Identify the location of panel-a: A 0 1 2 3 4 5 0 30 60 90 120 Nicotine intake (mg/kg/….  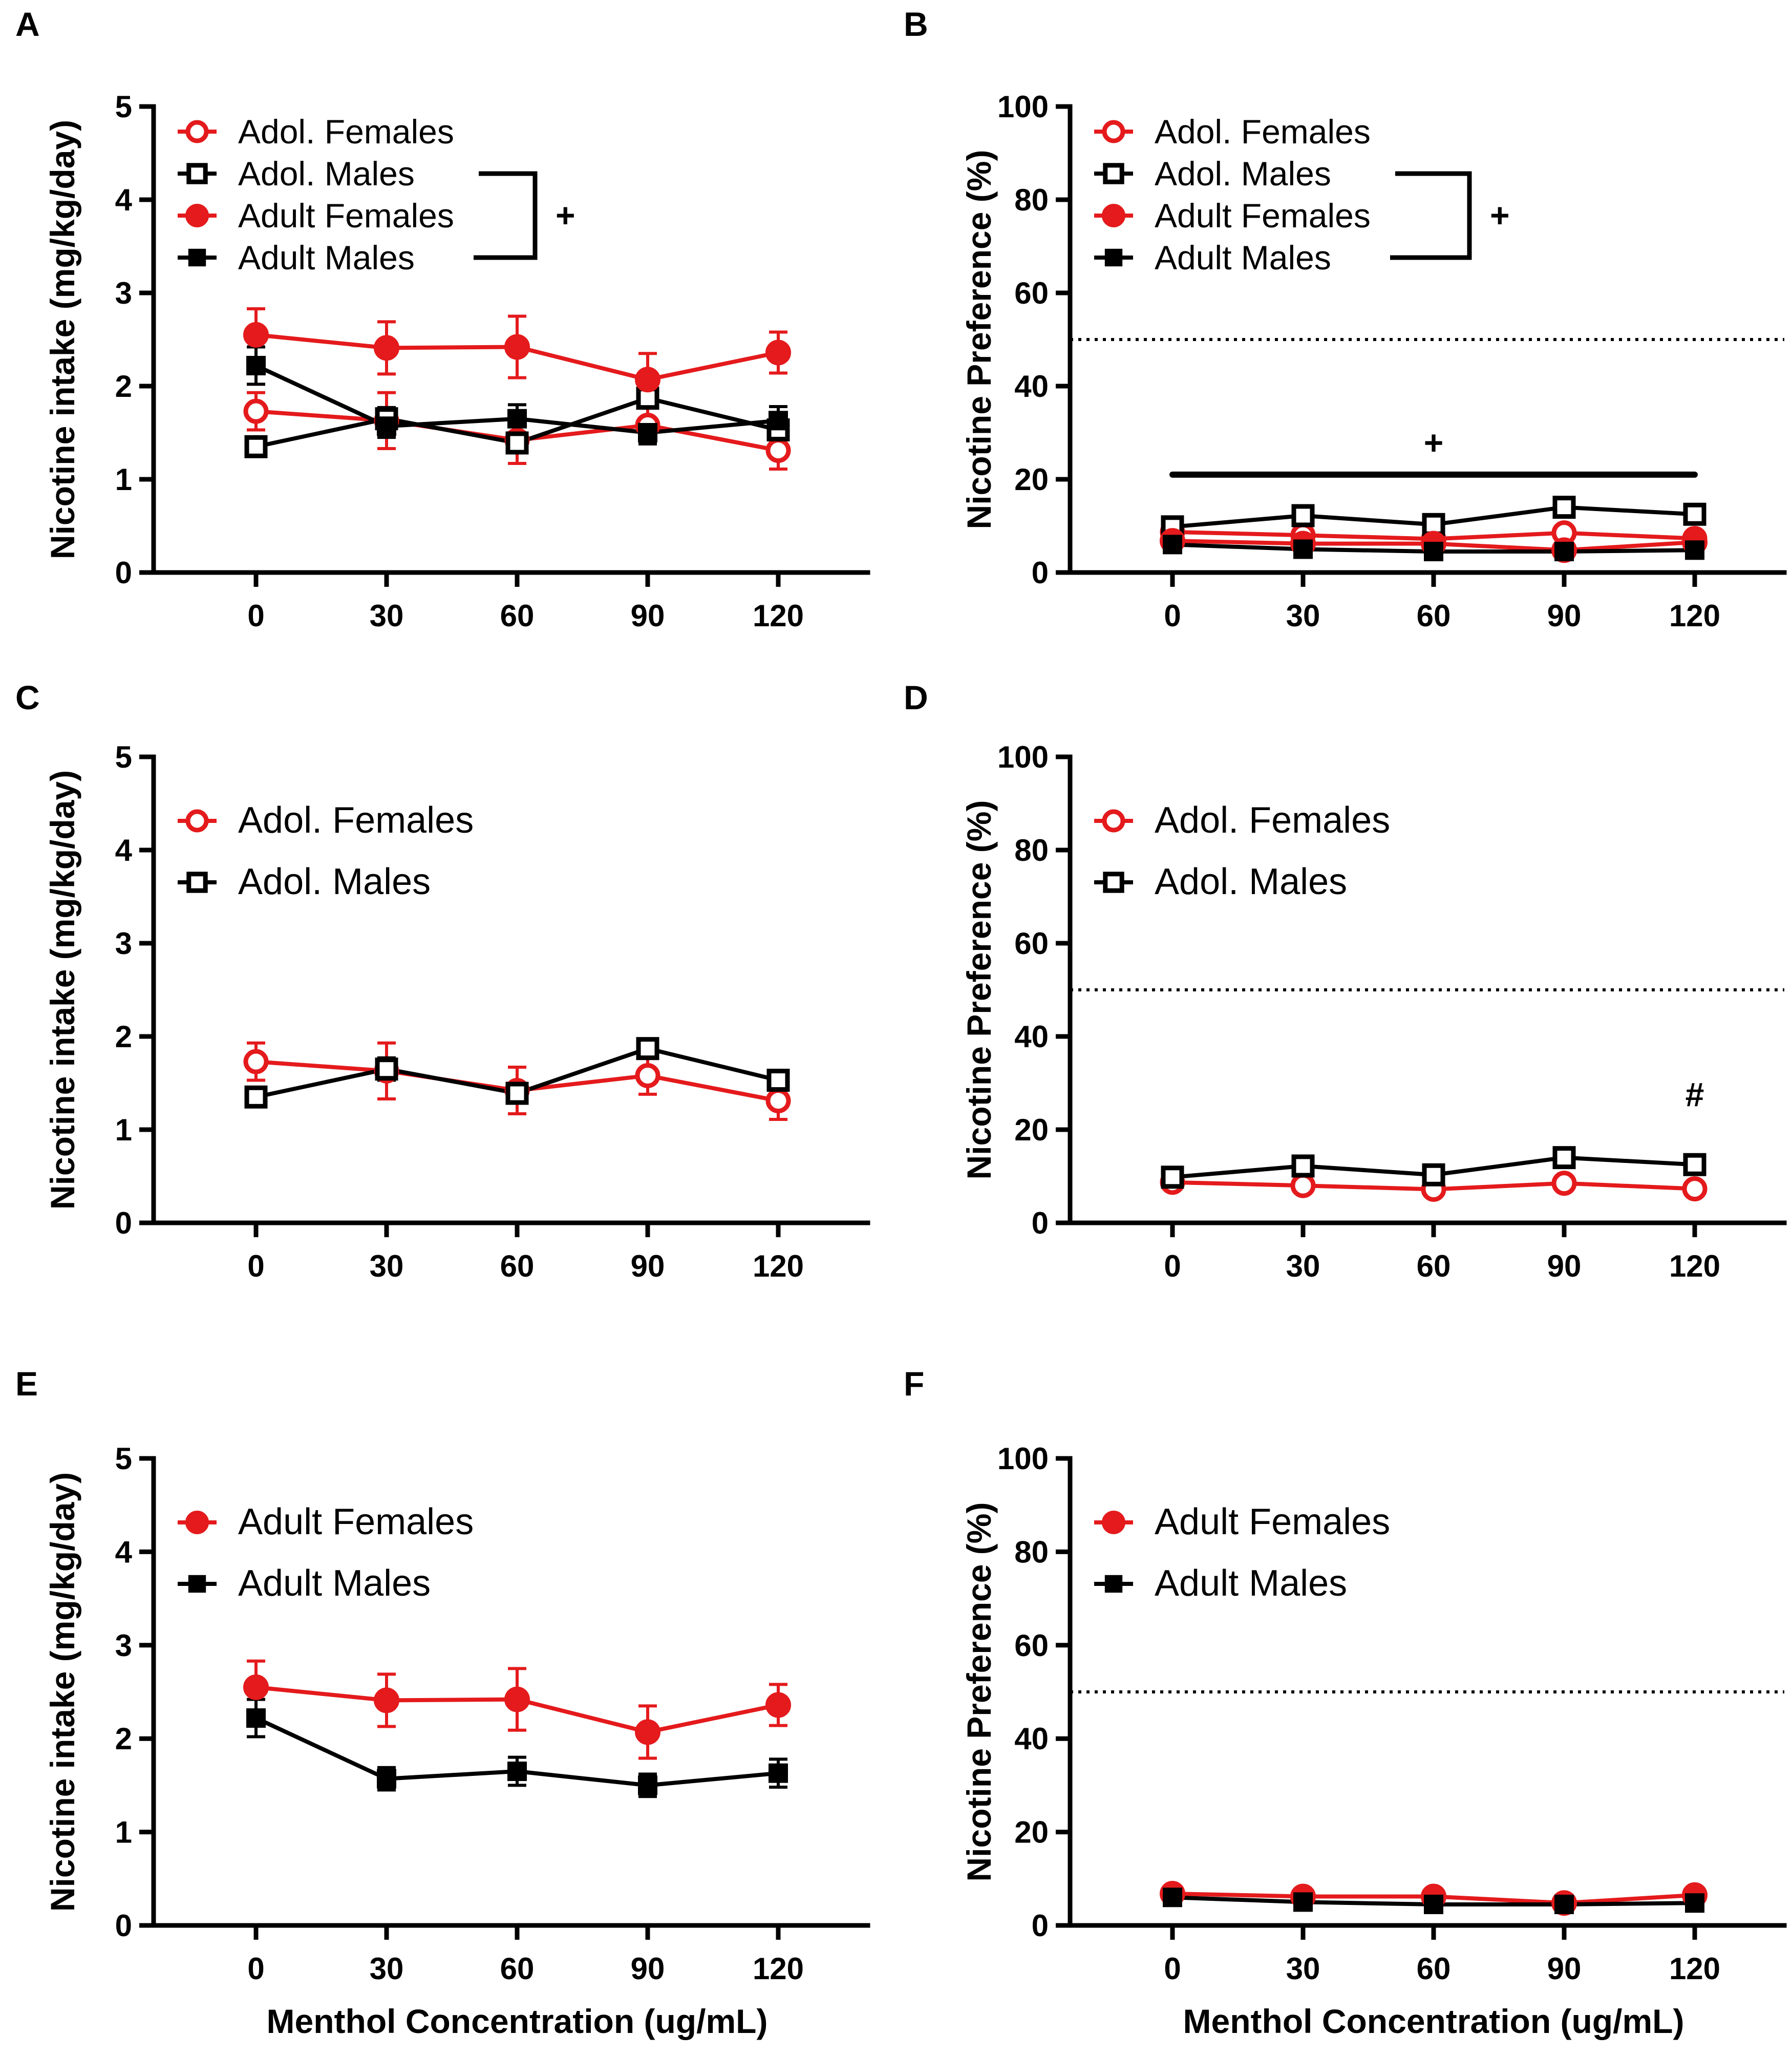
(442, 319).